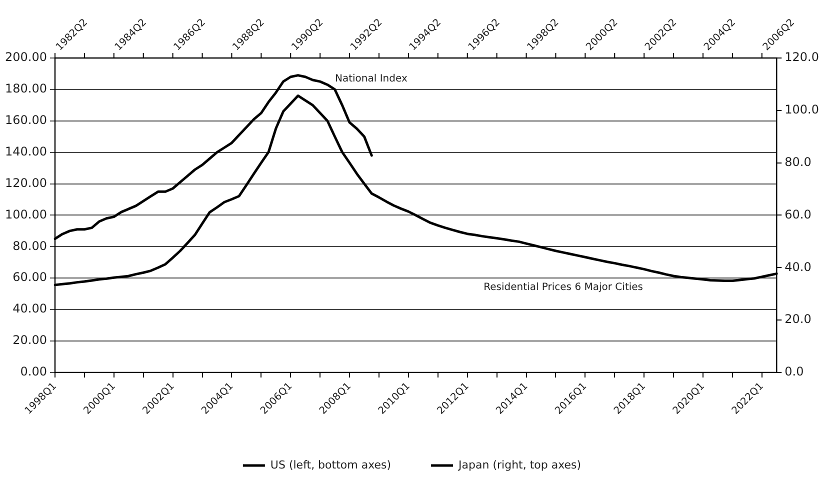 The width and height of the screenshot is (830, 489). I want to click on legend-label: Japan (right, top axes), so click(520, 465).